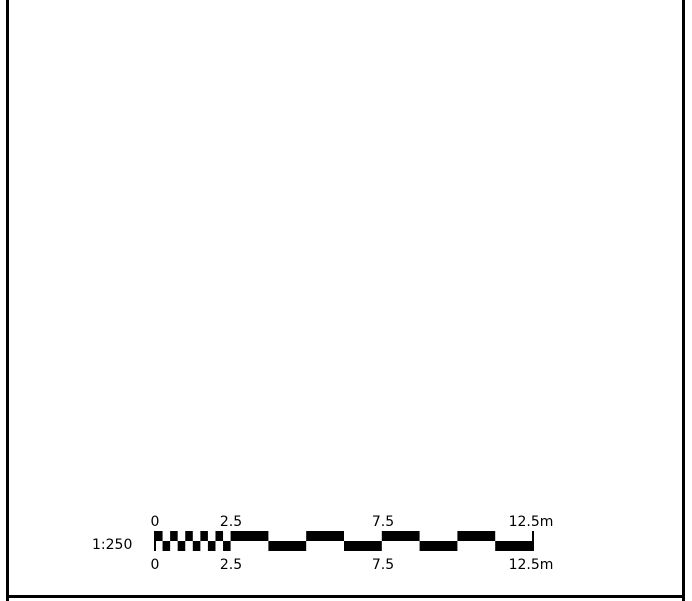 The width and height of the screenshot is (692, 601). I want to click on scale-bar: 0 2.5 7.5 12.5m 0 2.5 7.5 12.5m, so click(352, 543).